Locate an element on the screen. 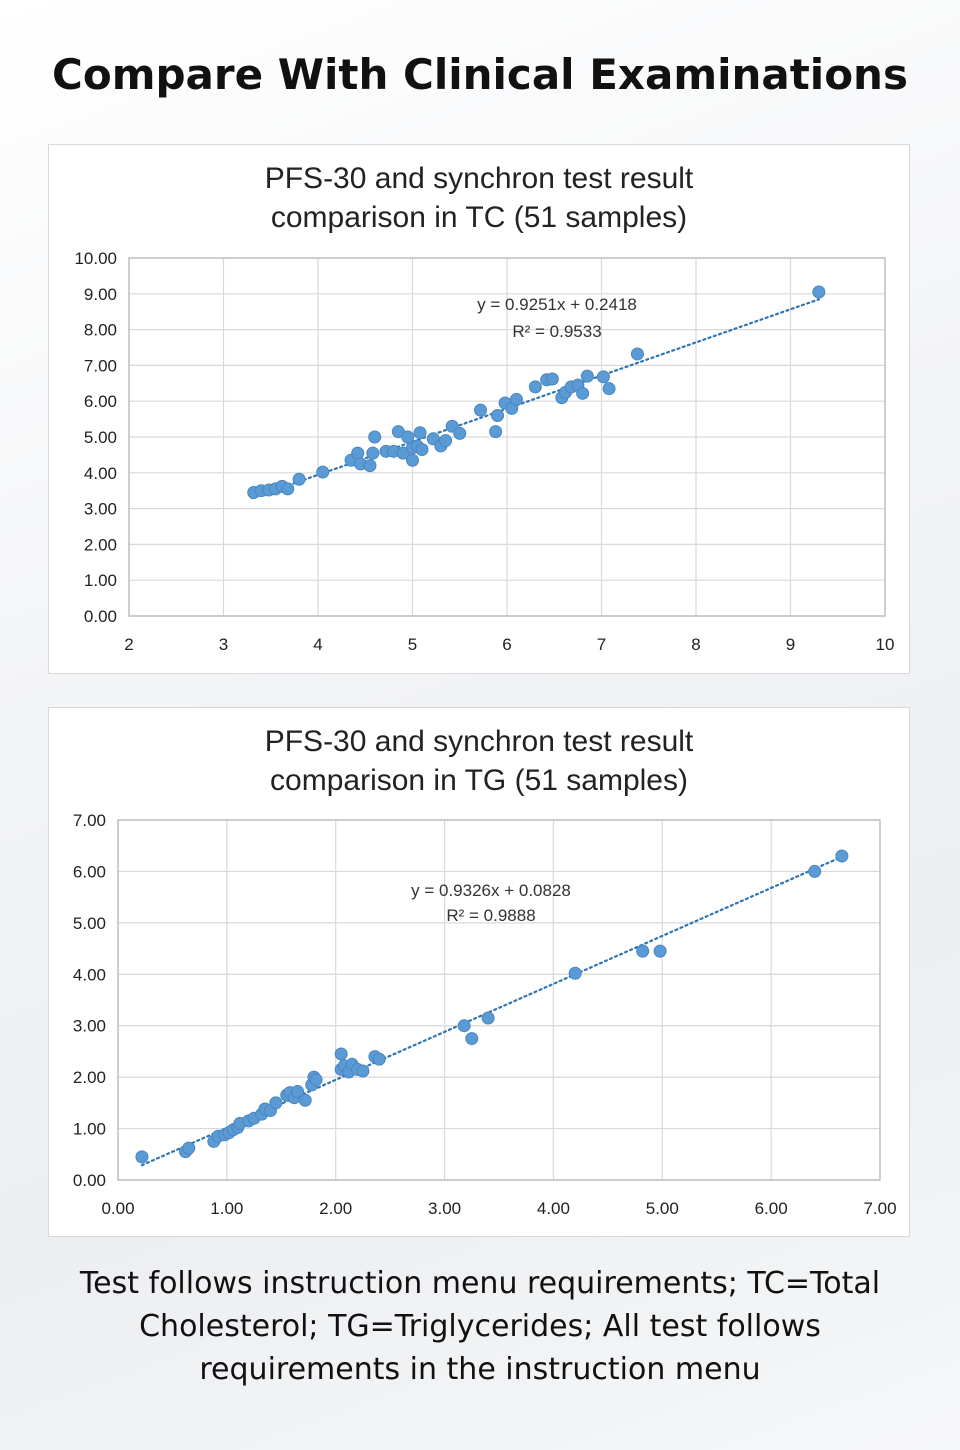 This screenshot has height=1450, width=960. tc-trendline-equation: y = 0.9251x + 0.2418 is located at coordinates (557, 304).